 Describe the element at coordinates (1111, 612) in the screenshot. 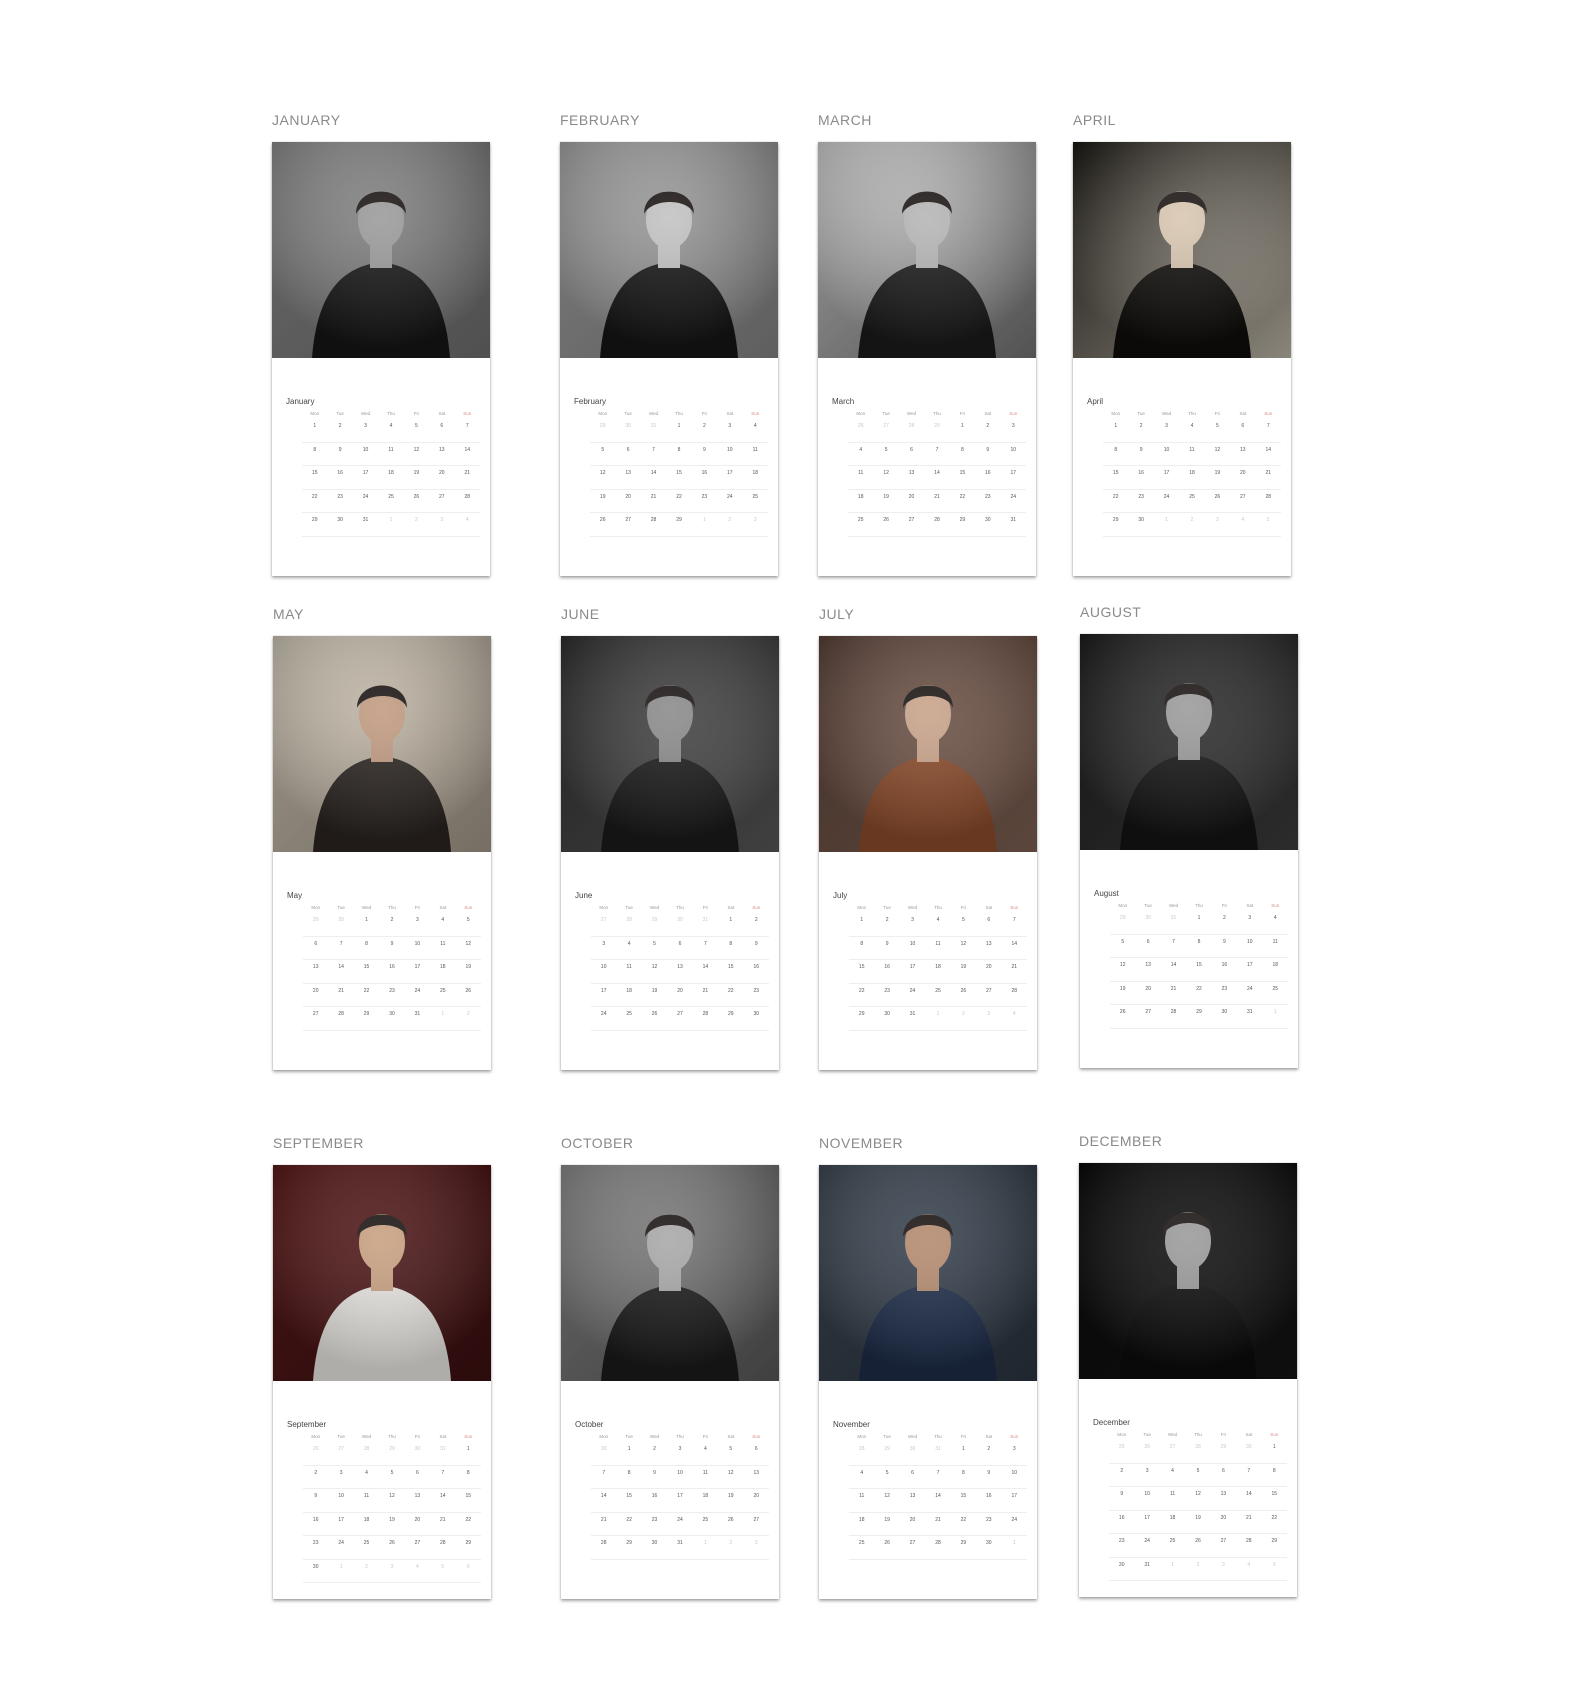

I see `month-heading: AUGUST` at that location.